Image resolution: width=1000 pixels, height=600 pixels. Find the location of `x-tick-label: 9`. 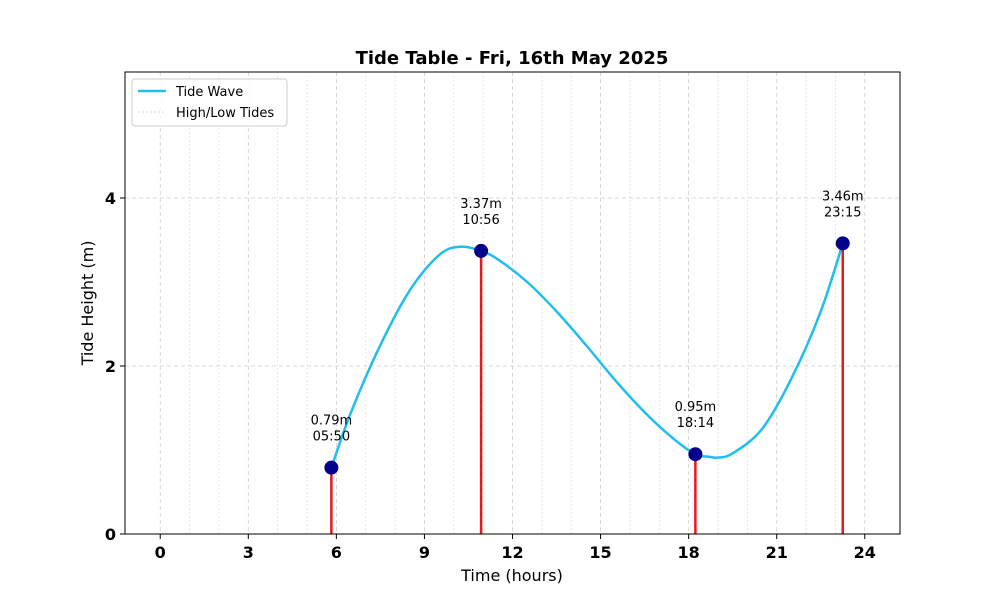

x-tick-label: 9 is located at coordinates (424, 552).